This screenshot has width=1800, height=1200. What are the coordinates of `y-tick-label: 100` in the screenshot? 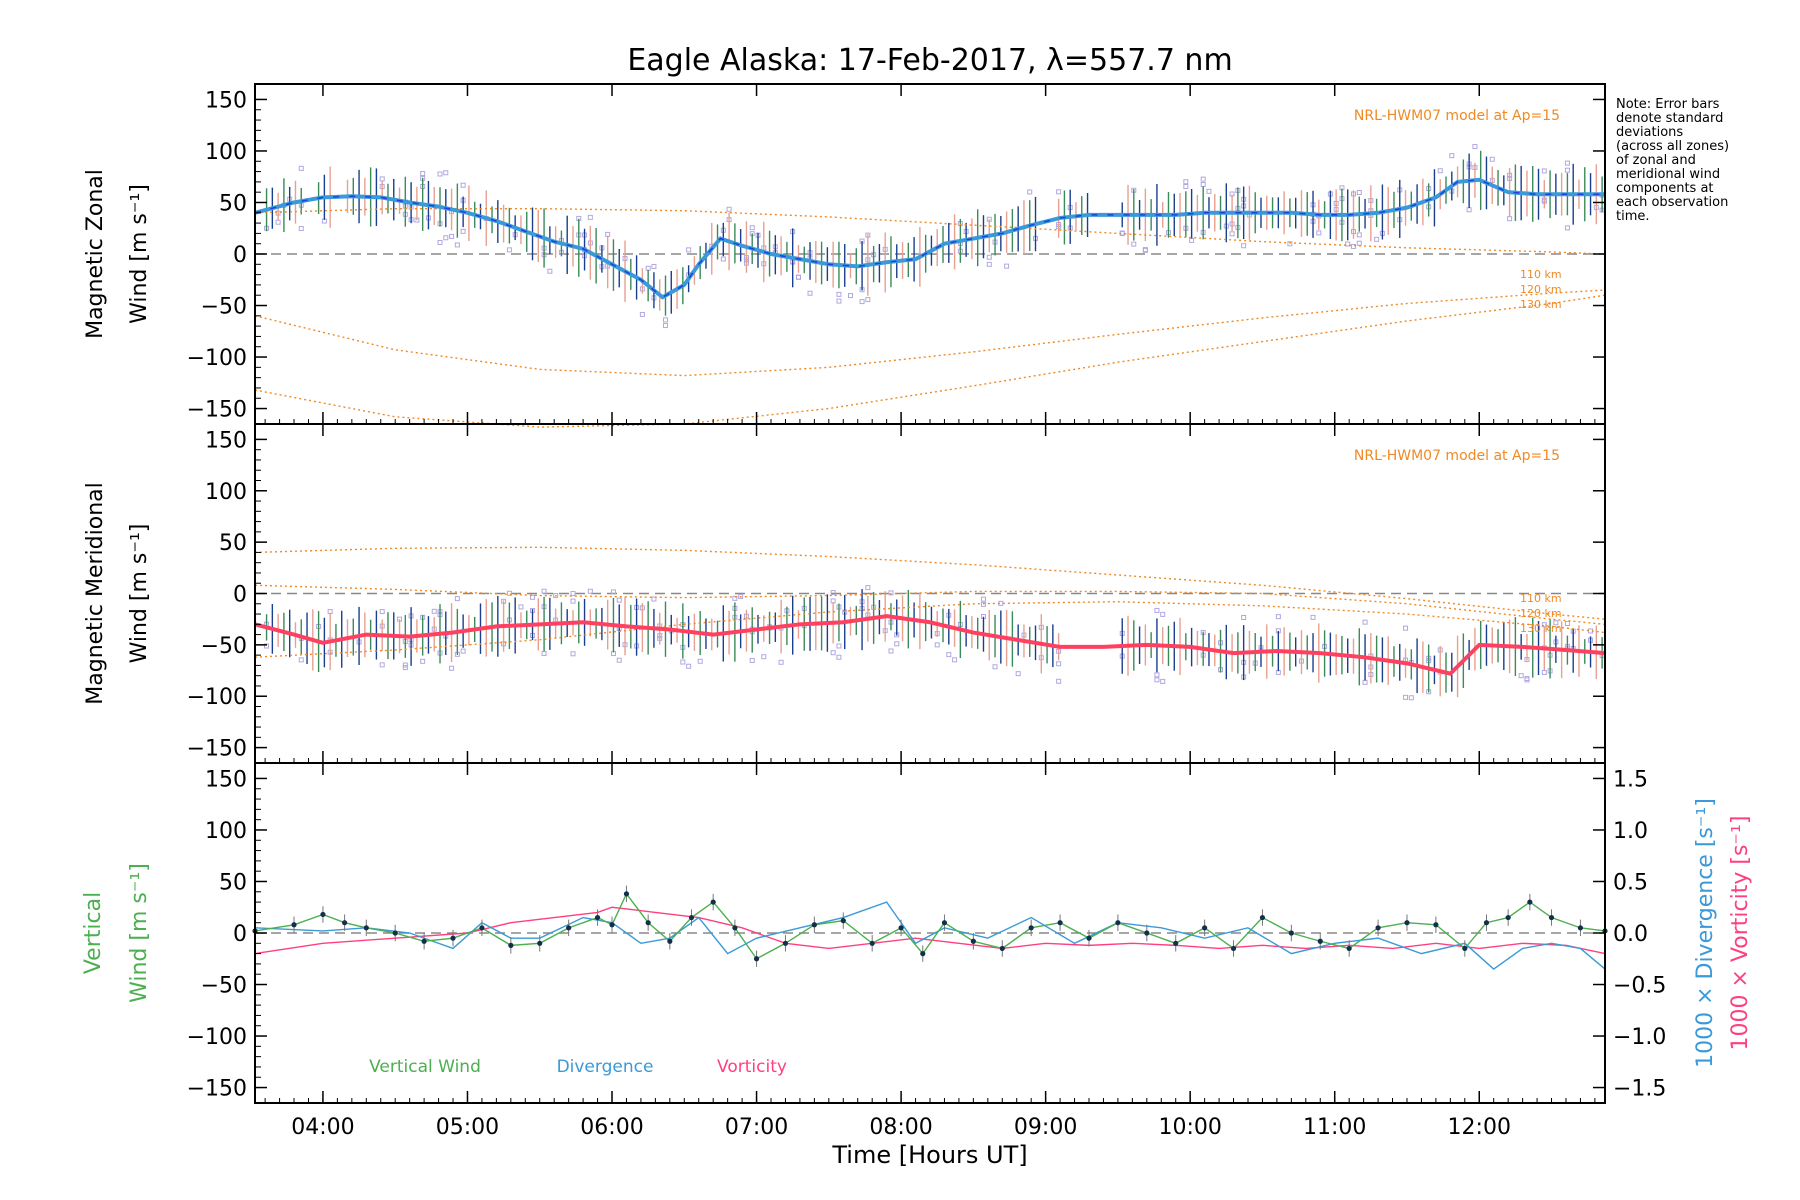 It's located at (226, 492).